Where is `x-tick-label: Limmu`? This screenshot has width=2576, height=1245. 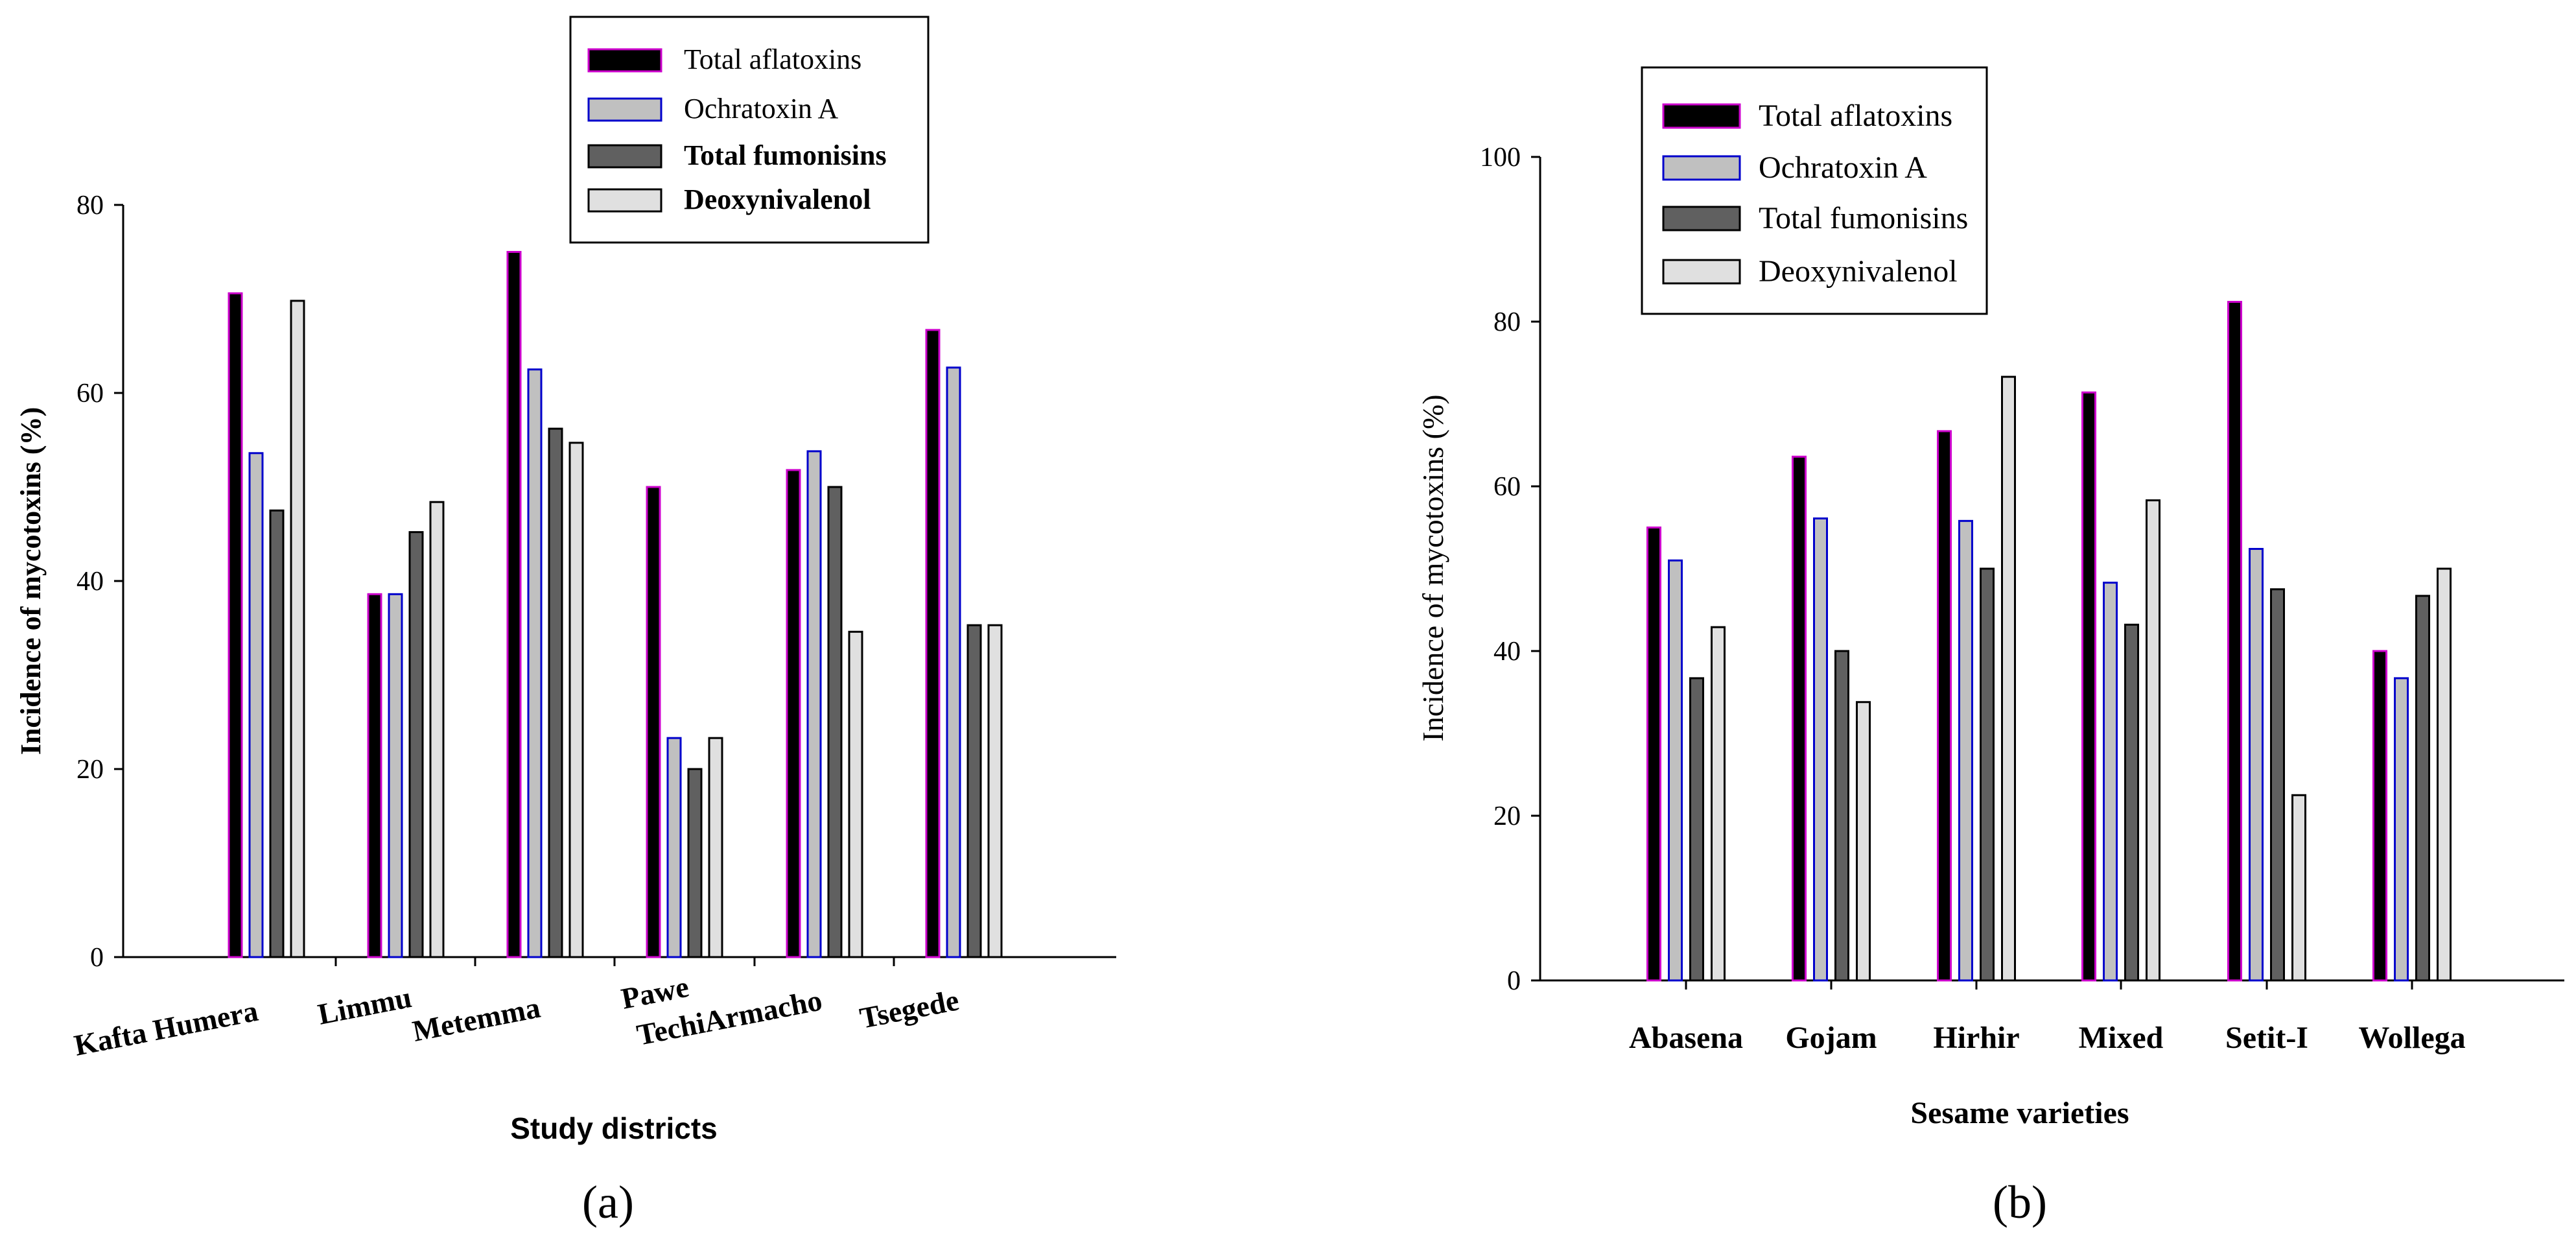
x-tick-label: Limmu is located at coordinates (364, 1005).